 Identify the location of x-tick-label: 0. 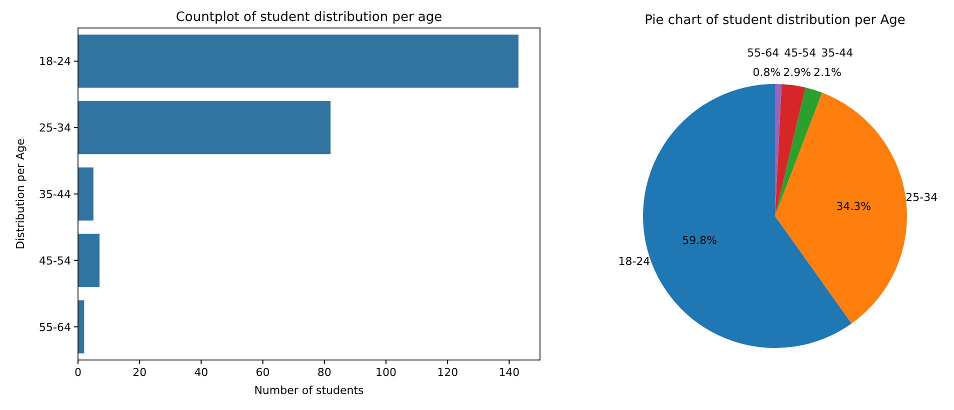
(78, 372).